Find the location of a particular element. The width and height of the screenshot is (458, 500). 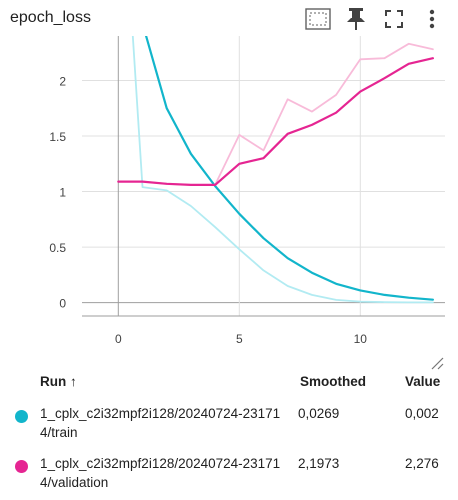

card-toolbar is located at coordinates (370, 19).